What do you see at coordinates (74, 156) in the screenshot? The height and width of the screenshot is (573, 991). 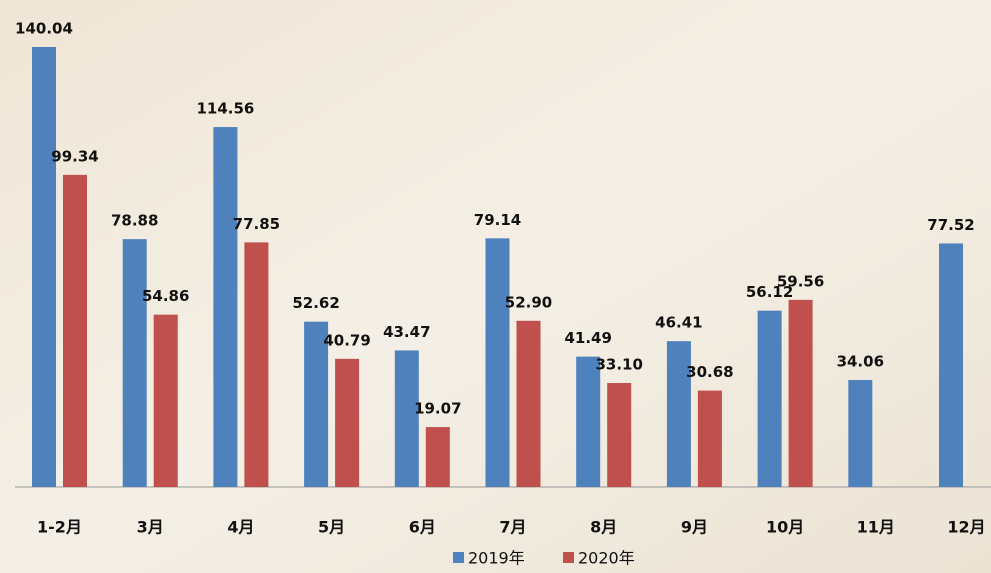 I see `value-label: 99.34` at bounding box center [74, 156].